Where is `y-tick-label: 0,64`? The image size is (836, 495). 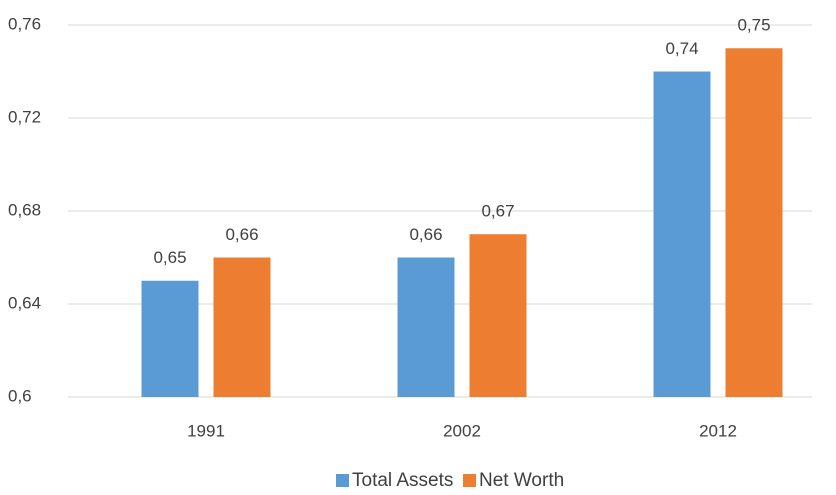 y-tick-label: 0,64 is located at coordinates (24, 302).